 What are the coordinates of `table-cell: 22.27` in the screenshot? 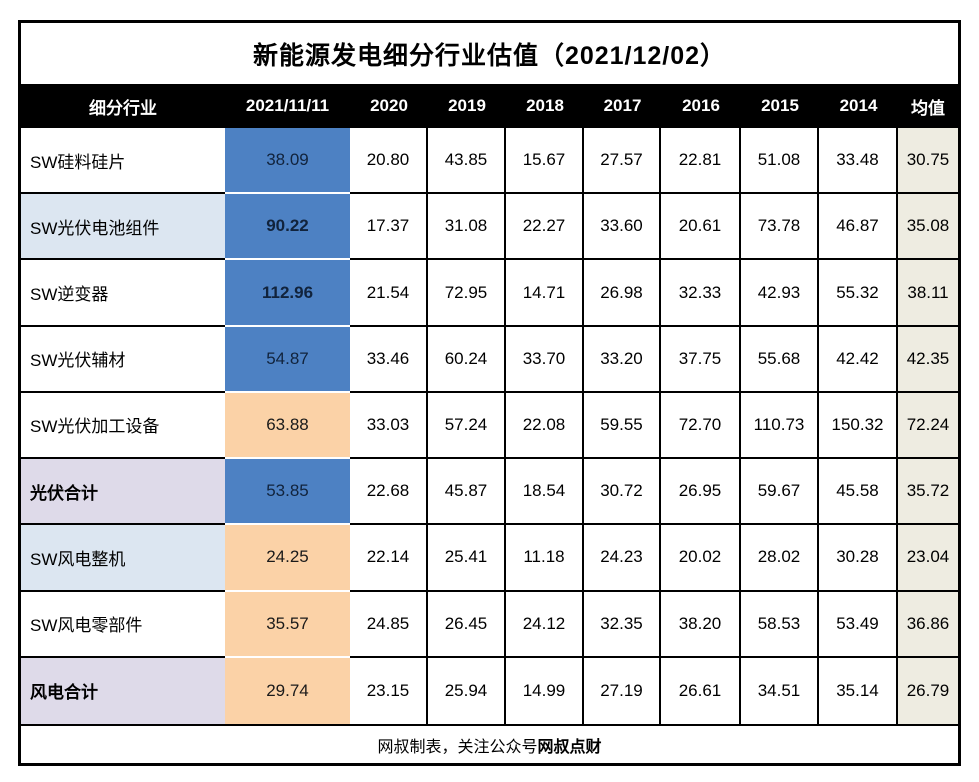 It's located at (545, 227).